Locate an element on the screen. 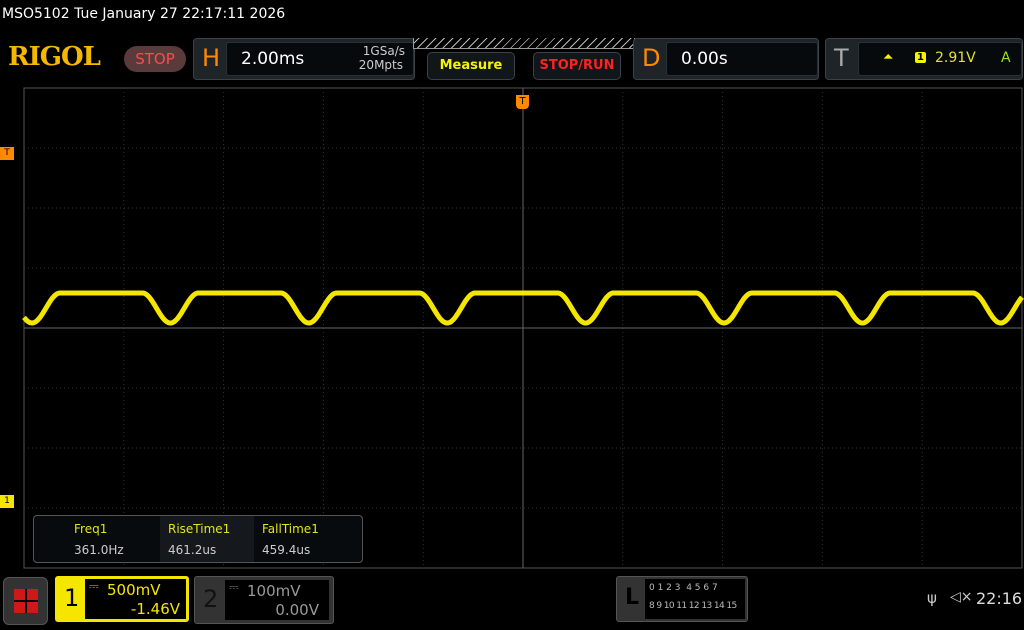 The height and width of the screenshot is (630, 1024). channel1-info: ⎓ 500mV -1.46V is located at coordinates (135, 599).